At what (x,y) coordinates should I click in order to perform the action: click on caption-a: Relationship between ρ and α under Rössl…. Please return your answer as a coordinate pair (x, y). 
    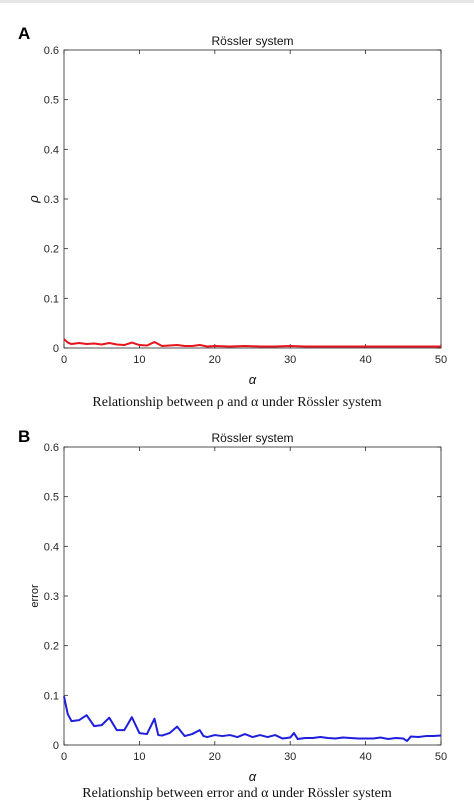
    Looking at the image, I should click on (237, 402).